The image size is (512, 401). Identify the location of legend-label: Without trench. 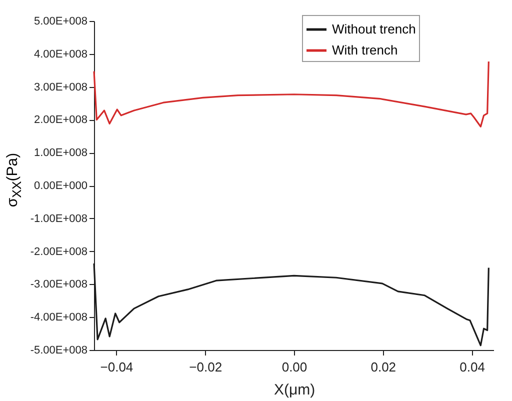
(374, 29).